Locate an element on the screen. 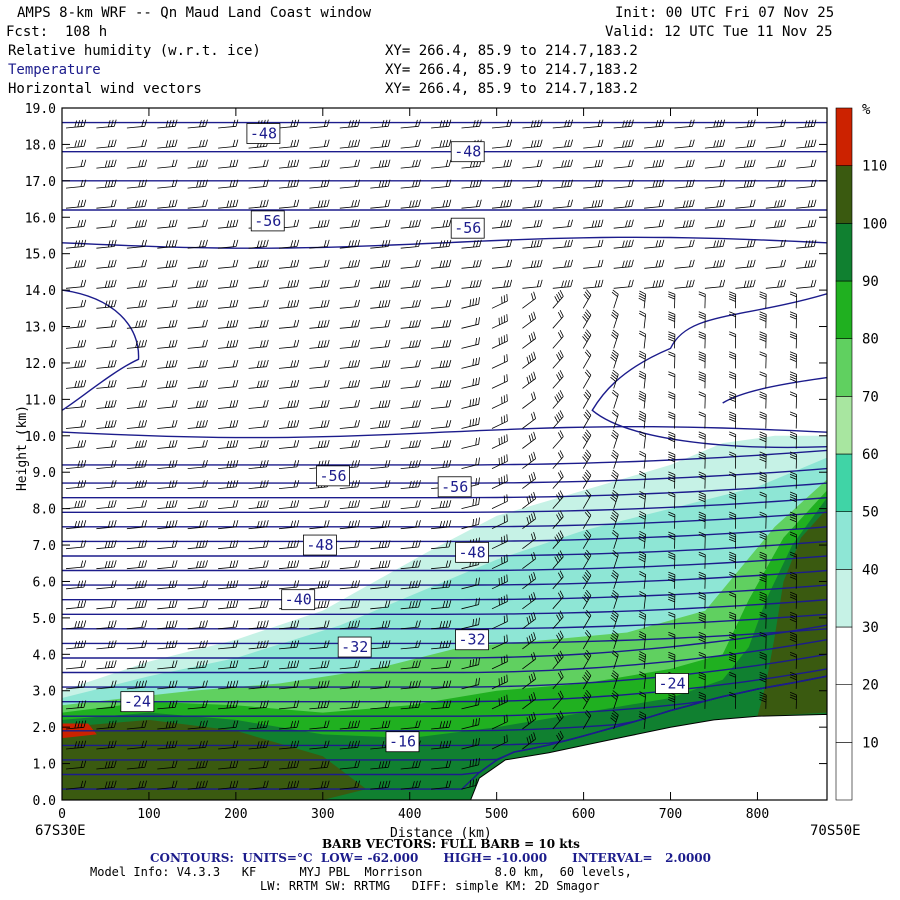 This screenshot has width=900, height=900. svg-text: -56 is located at coordinates (332, 476).